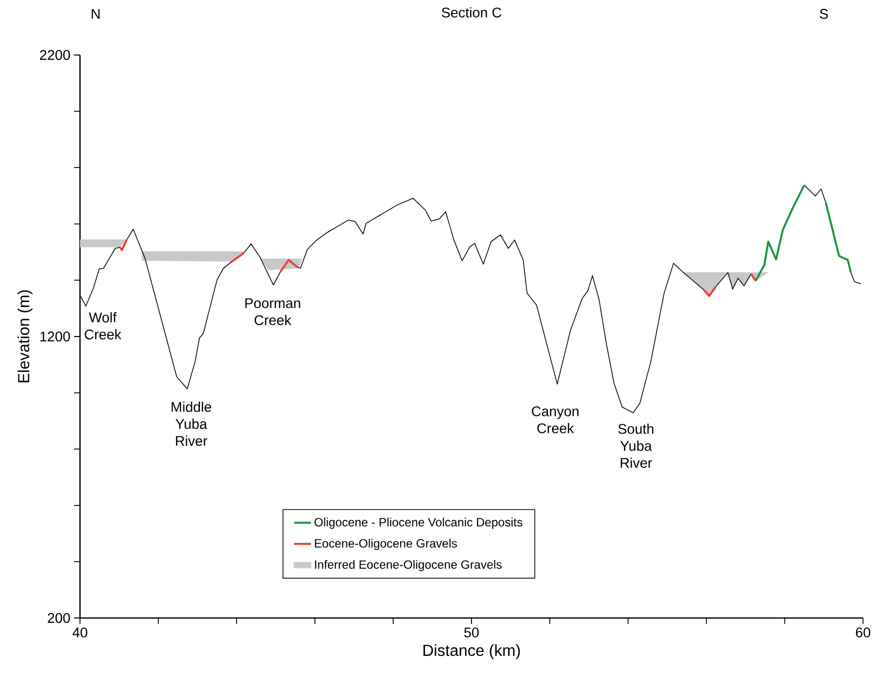 This screenshot has width=876, height=679. I want to click on text: N, so click(96, 14).